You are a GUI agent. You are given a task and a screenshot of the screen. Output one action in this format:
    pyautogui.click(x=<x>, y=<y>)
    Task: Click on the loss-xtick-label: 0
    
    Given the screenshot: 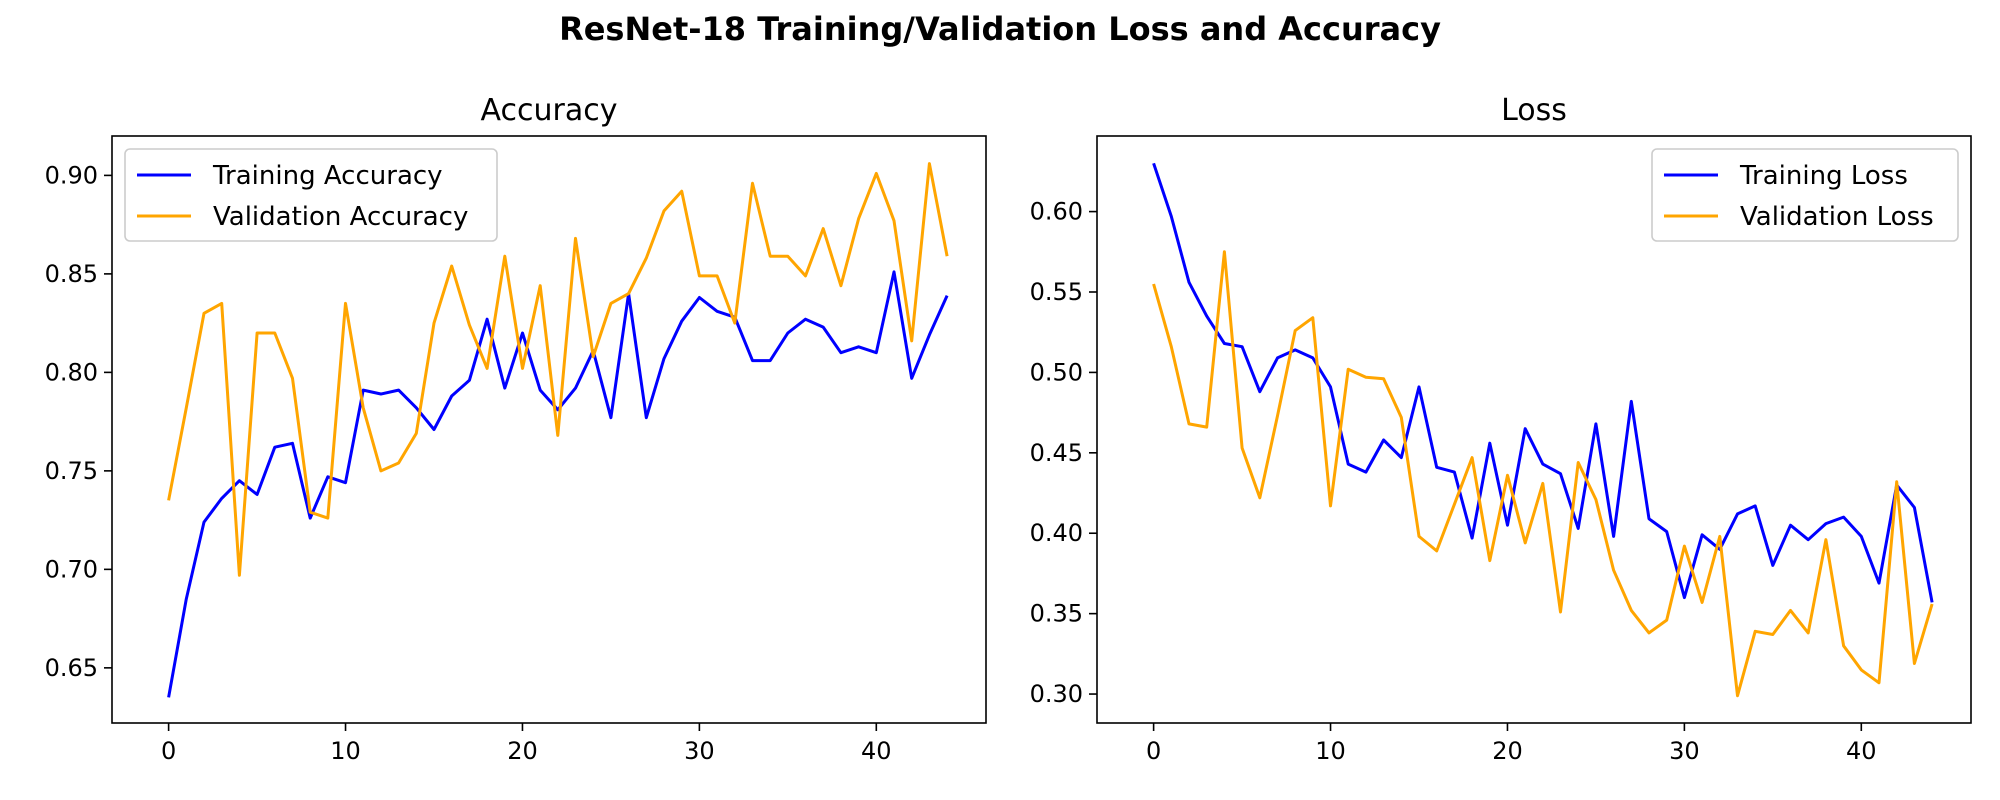 What is the action you would take?
    pyautogui.click(x=1153, y=751)
    